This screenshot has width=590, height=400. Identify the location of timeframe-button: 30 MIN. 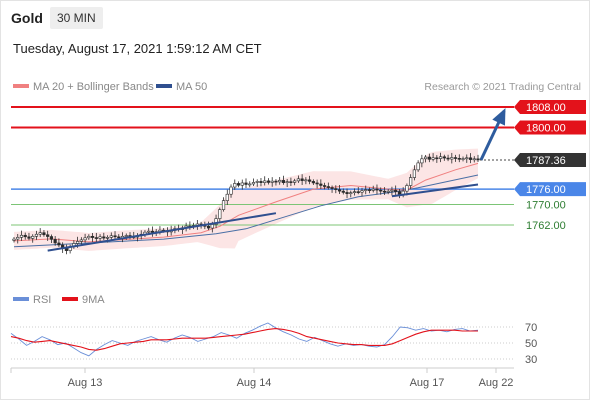
(76, 18).